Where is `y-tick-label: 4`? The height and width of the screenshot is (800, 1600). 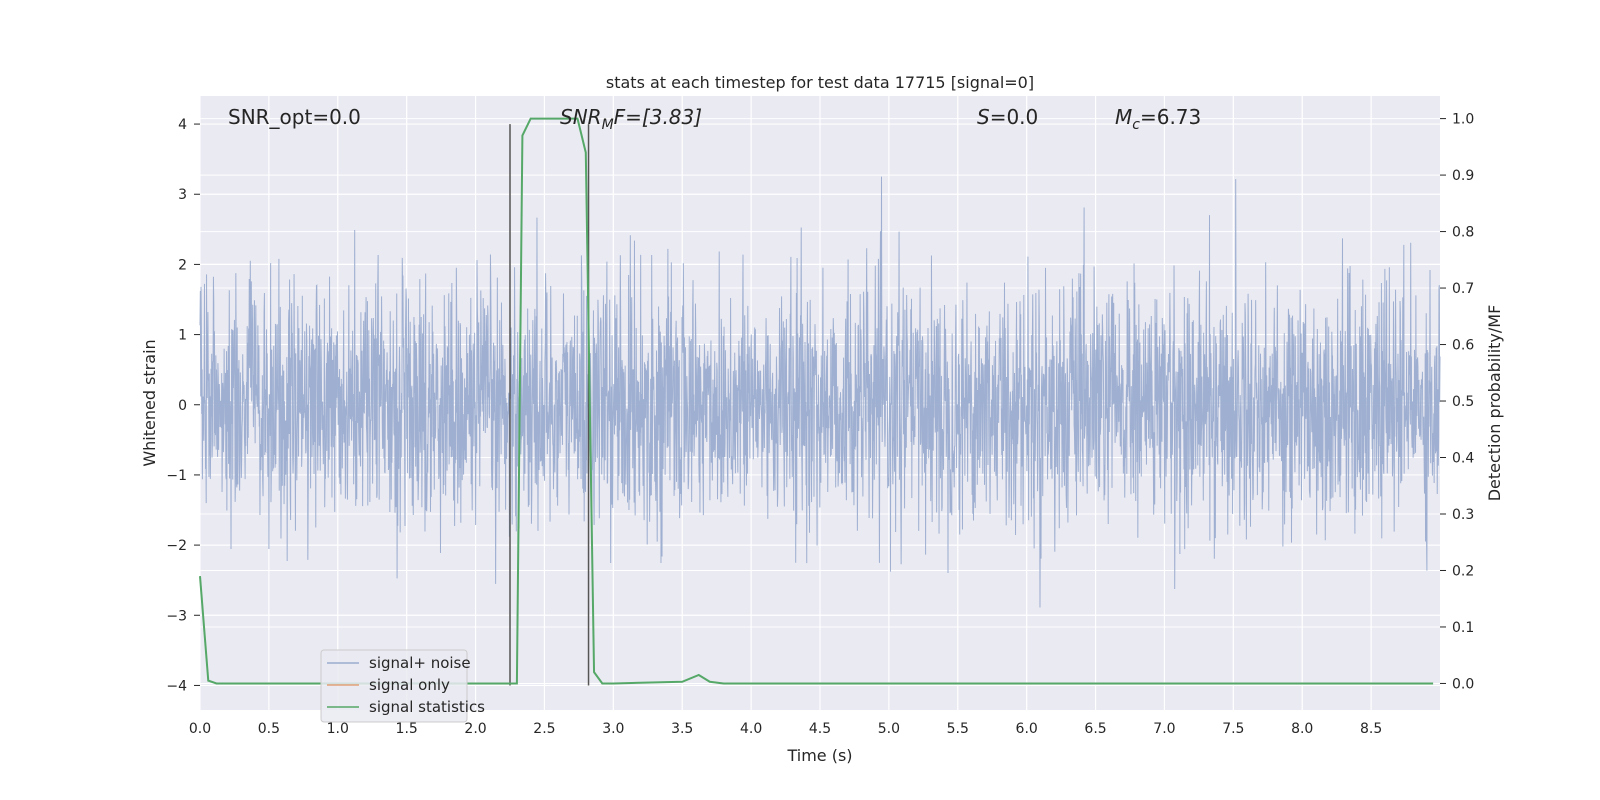 y-tick-label: 4 is located at coordinates (182, 125).